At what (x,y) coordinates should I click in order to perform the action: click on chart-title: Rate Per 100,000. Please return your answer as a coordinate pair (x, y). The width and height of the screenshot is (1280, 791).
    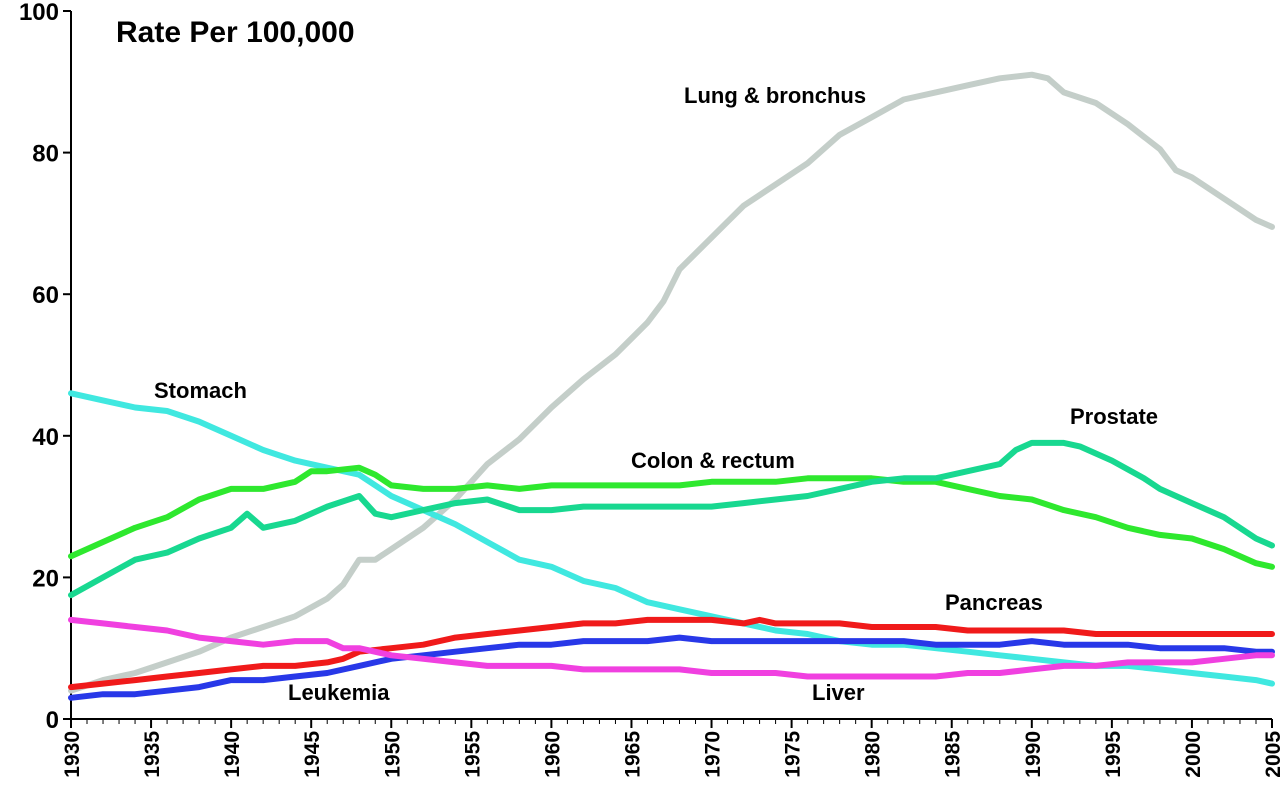
    Looking at the image, I should click on (235, 32).